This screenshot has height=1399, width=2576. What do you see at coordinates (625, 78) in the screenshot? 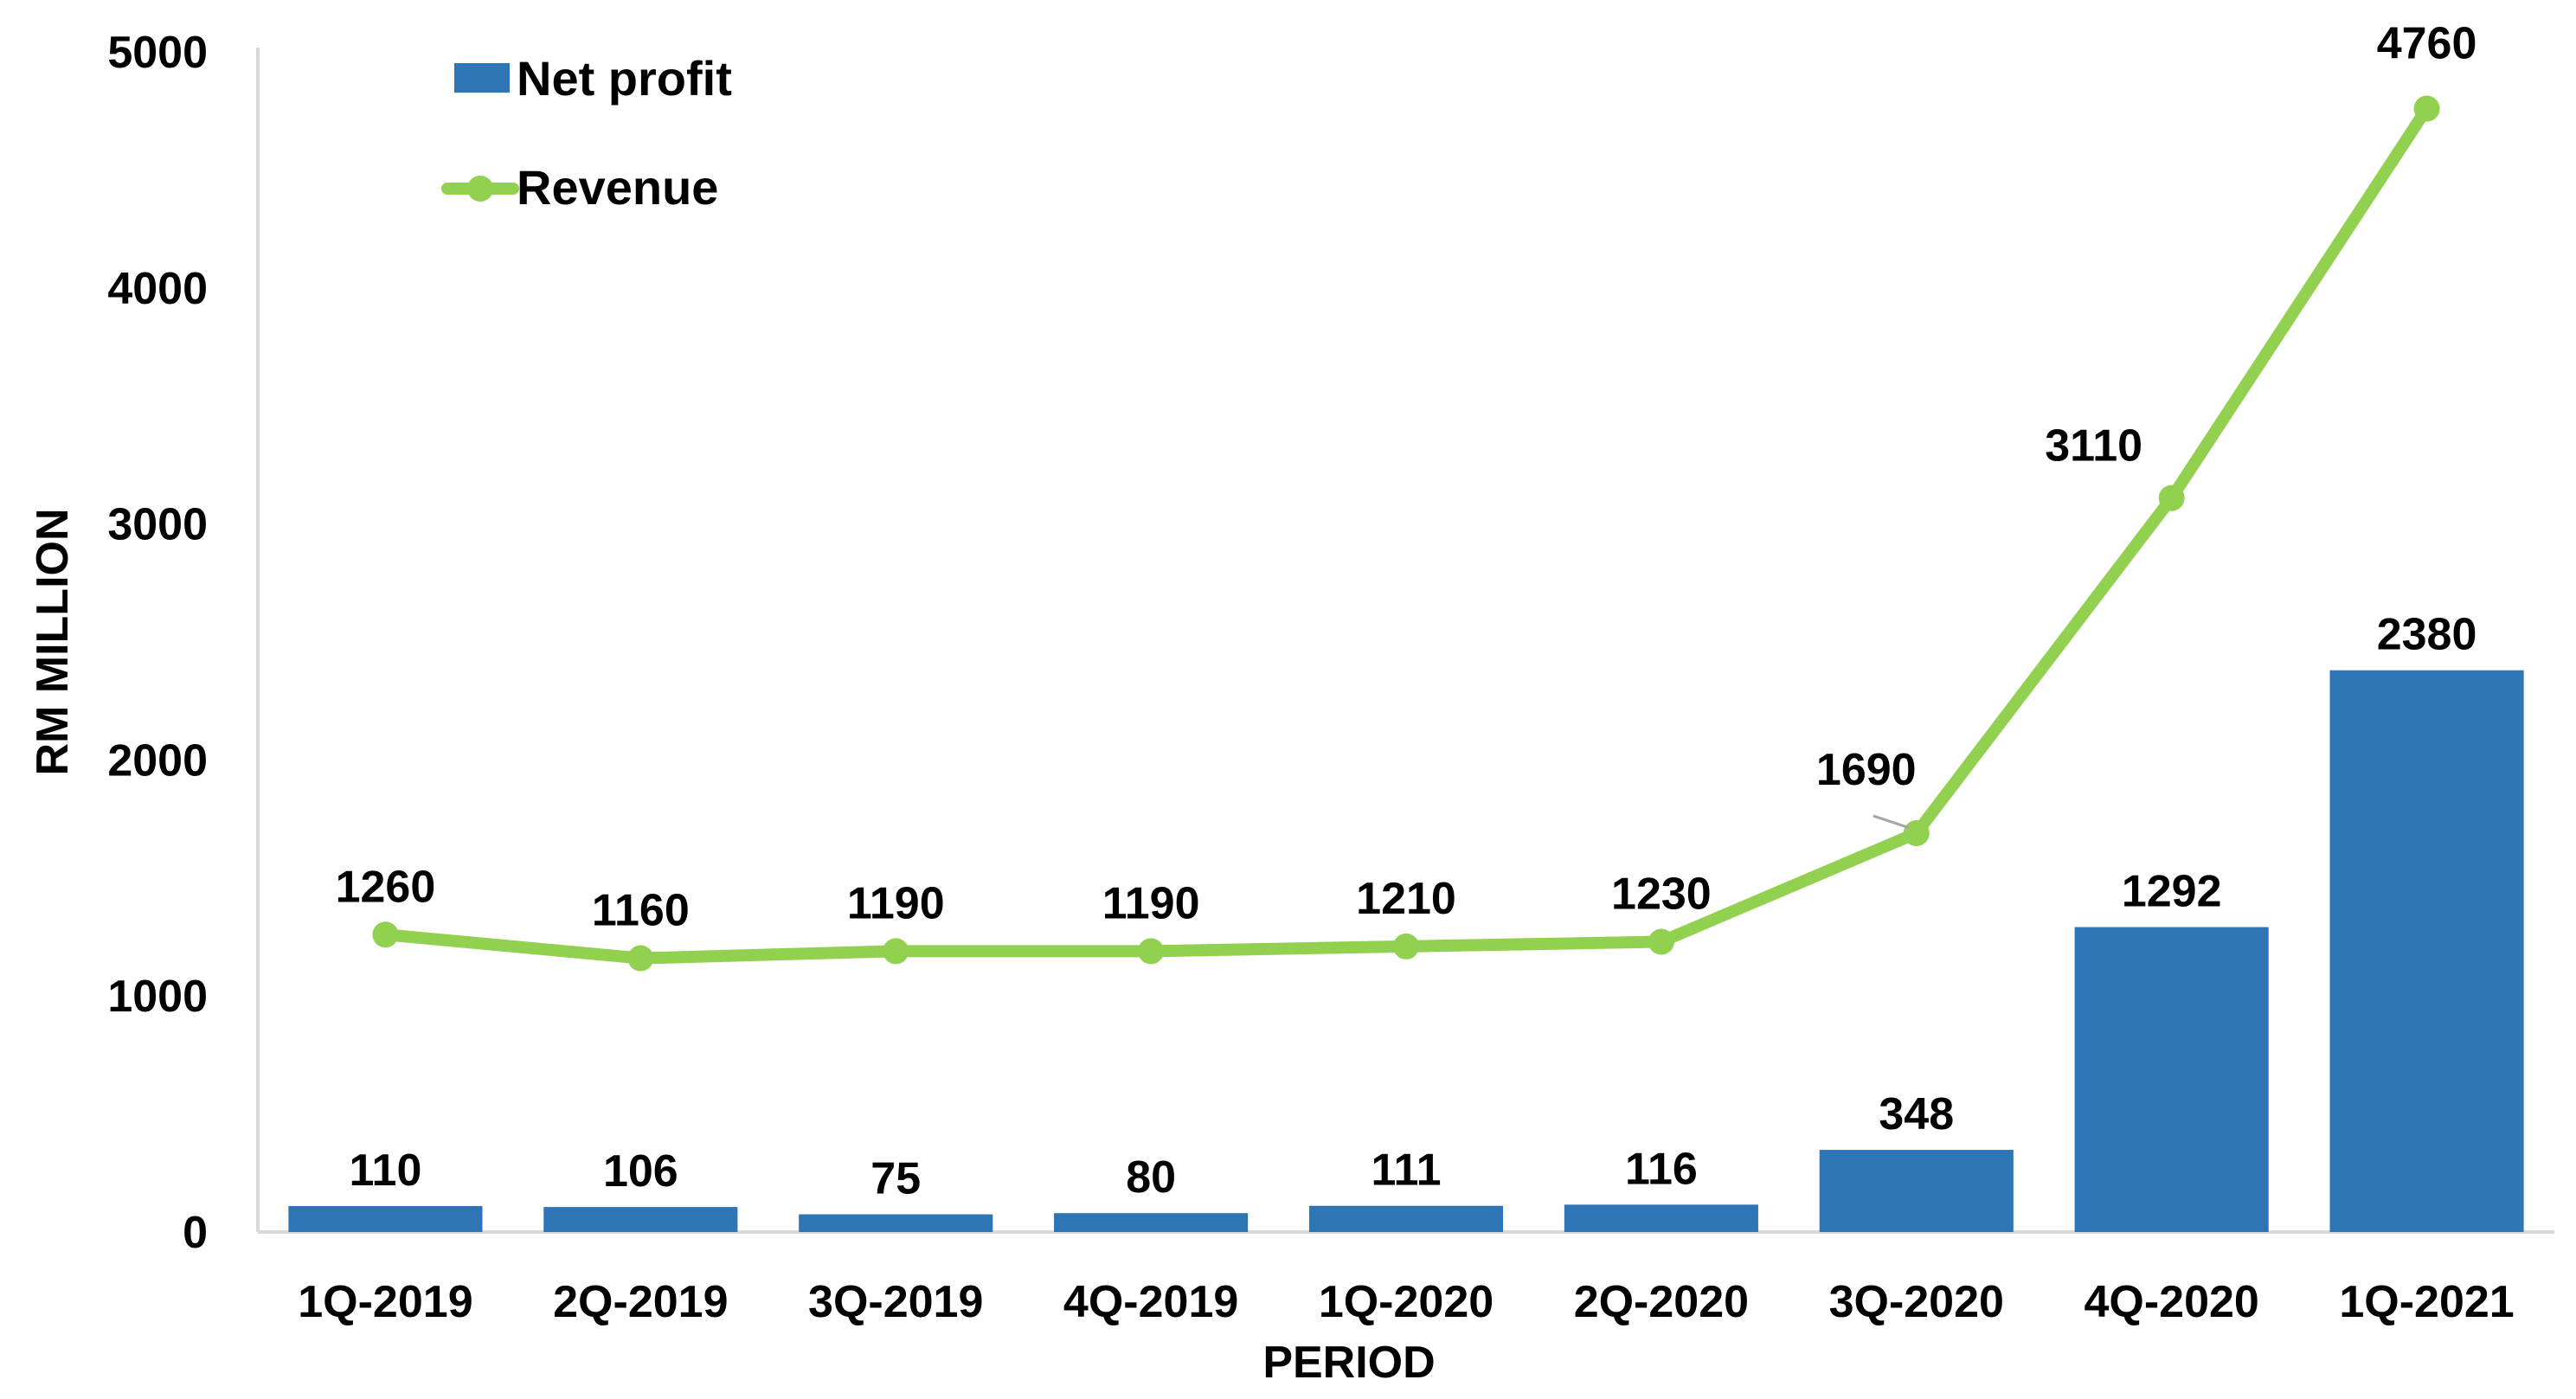
I see `legend-net-profit-label: Net profit` at bounding box center [625, 78].